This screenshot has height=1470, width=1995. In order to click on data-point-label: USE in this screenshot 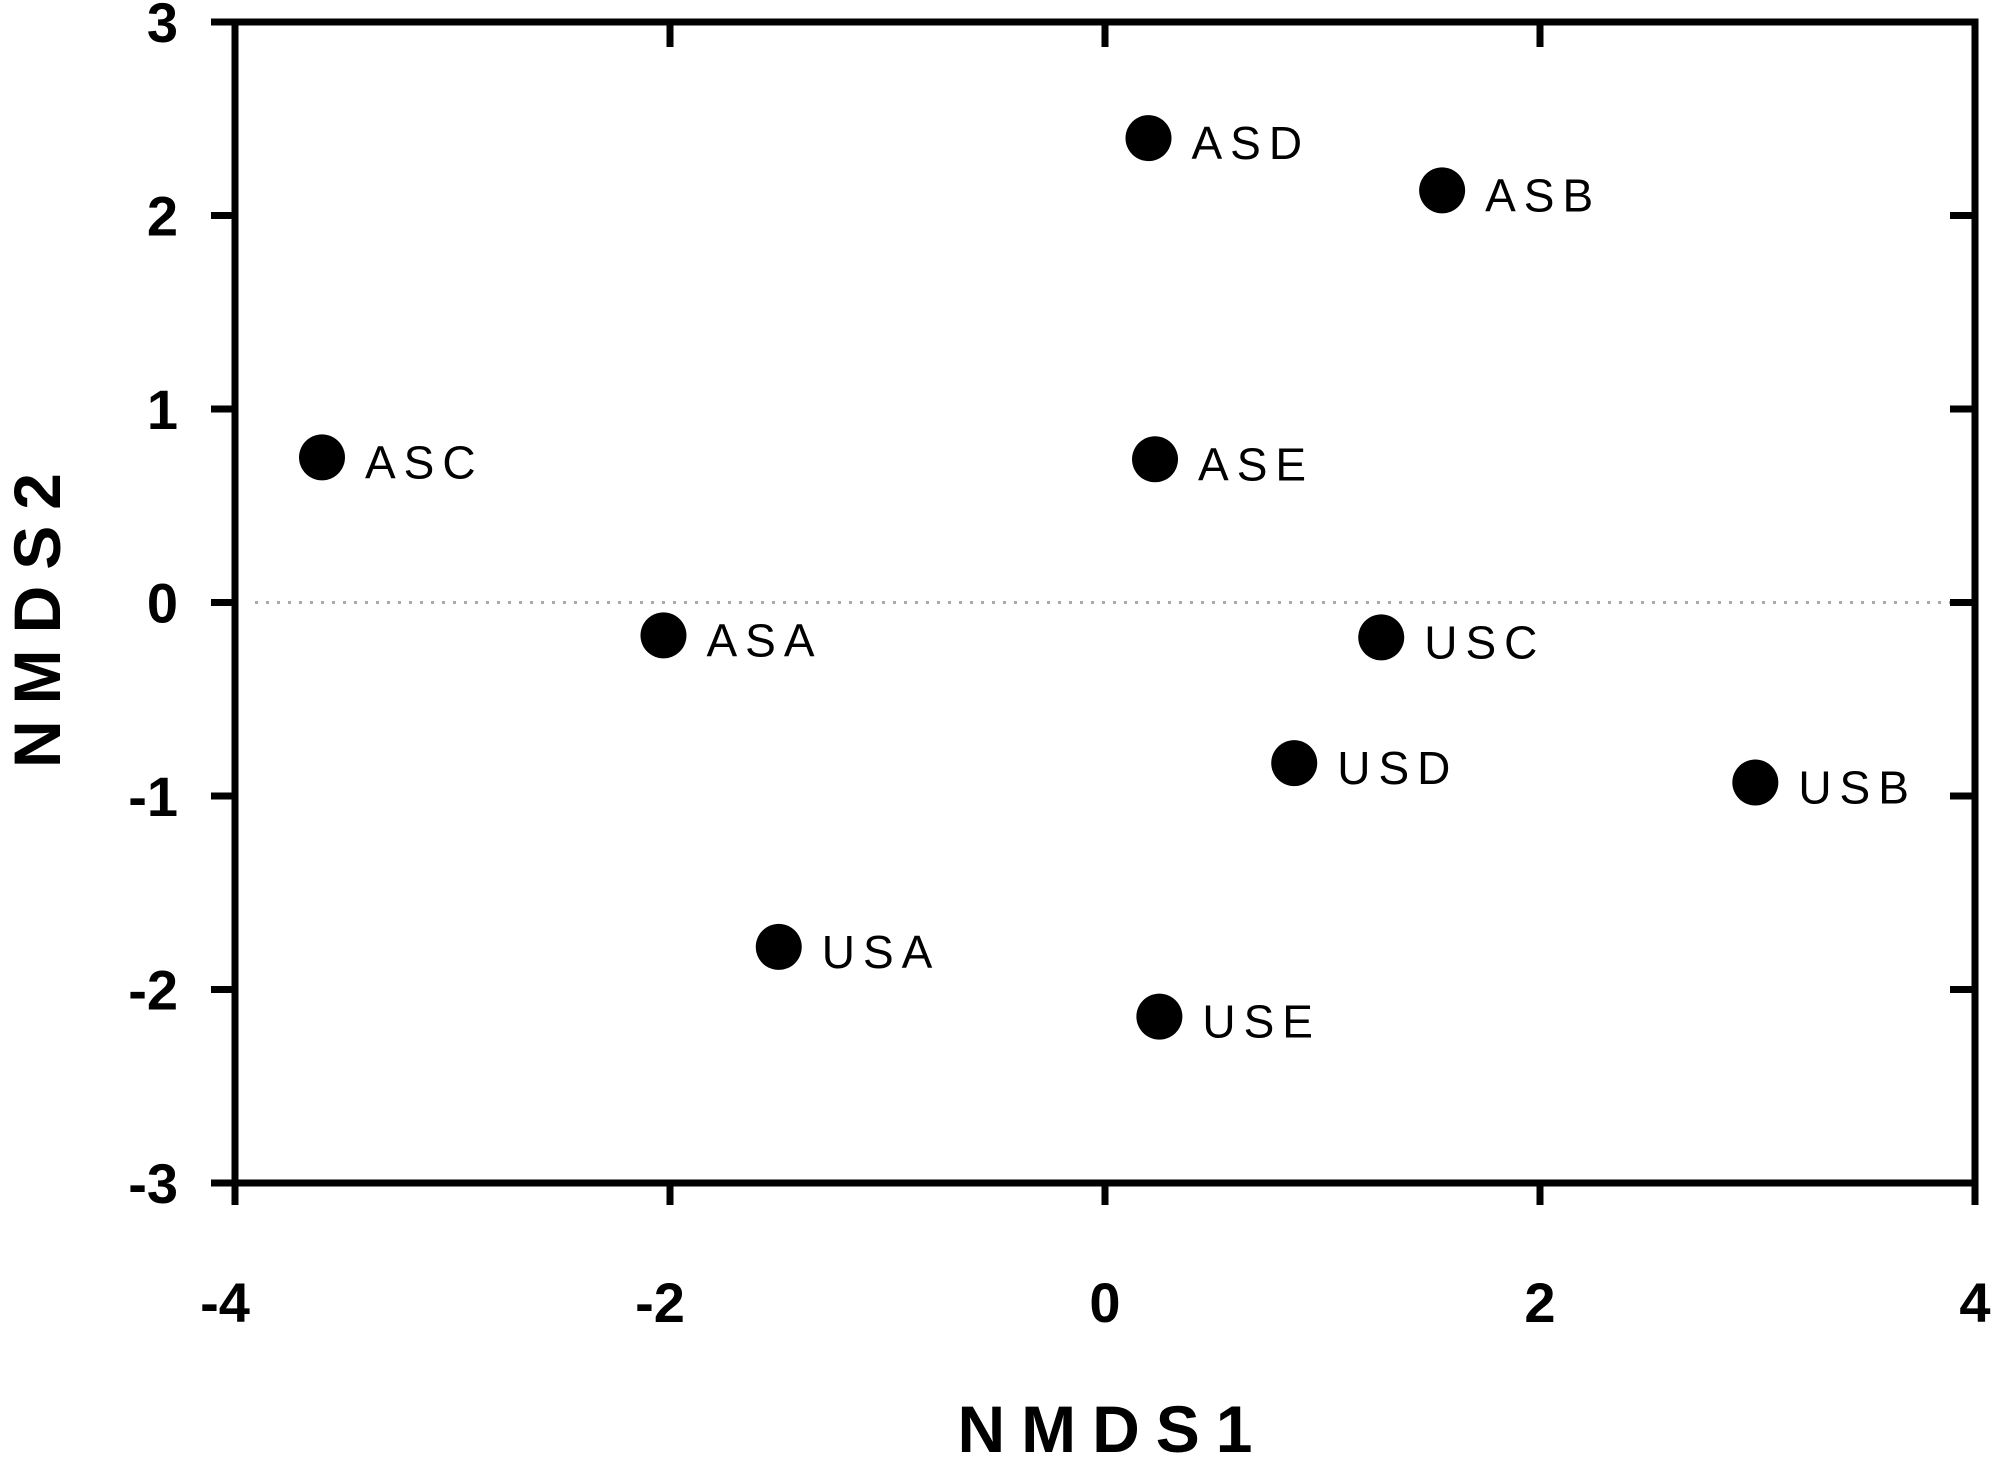, I will do `click(1261, 1022)`.